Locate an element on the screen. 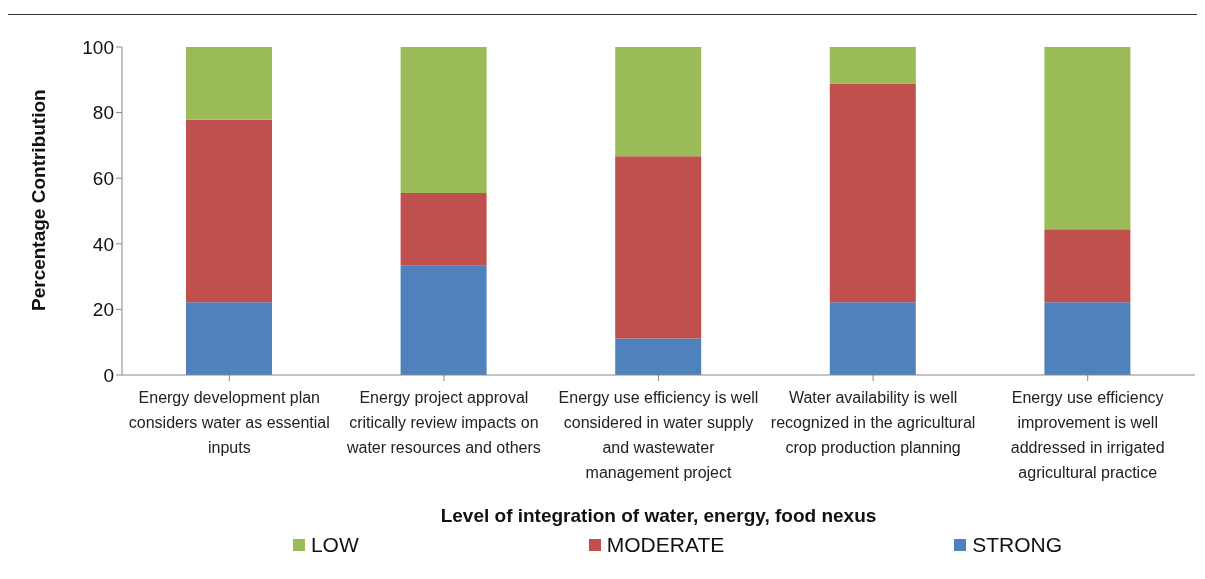 This screenshot has height=579, width=1205. y-tick-label: 60 is located at coordinates (103, 178).